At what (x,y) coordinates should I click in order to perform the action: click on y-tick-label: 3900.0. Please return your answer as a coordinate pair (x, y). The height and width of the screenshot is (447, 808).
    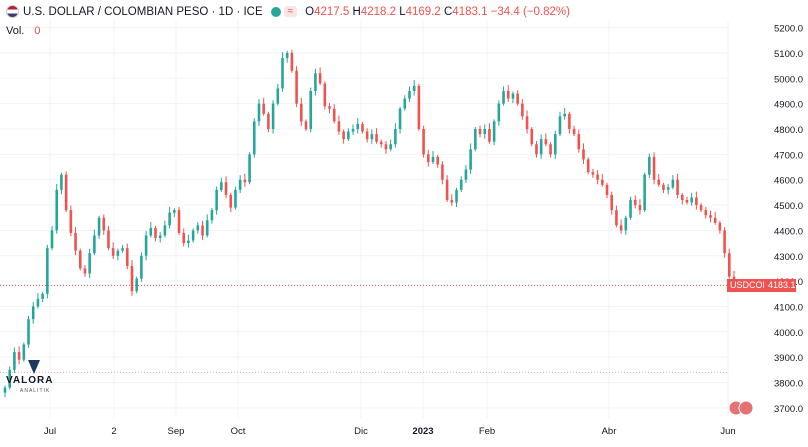
    Looking at the image, I should click on (788, 358).